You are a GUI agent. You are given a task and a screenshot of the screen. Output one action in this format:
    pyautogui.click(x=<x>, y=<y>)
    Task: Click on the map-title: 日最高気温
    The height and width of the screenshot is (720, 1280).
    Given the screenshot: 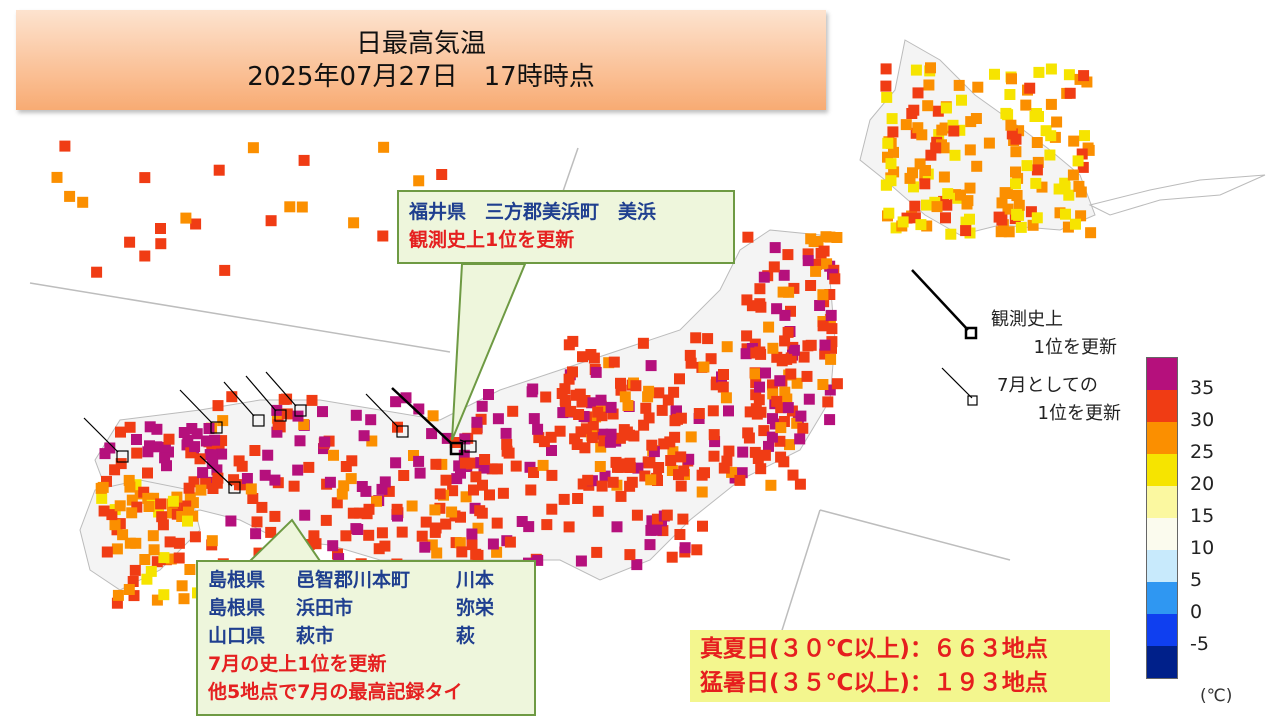 What is the action you would take?
    pyautogui.click(x=420, y=44)
    